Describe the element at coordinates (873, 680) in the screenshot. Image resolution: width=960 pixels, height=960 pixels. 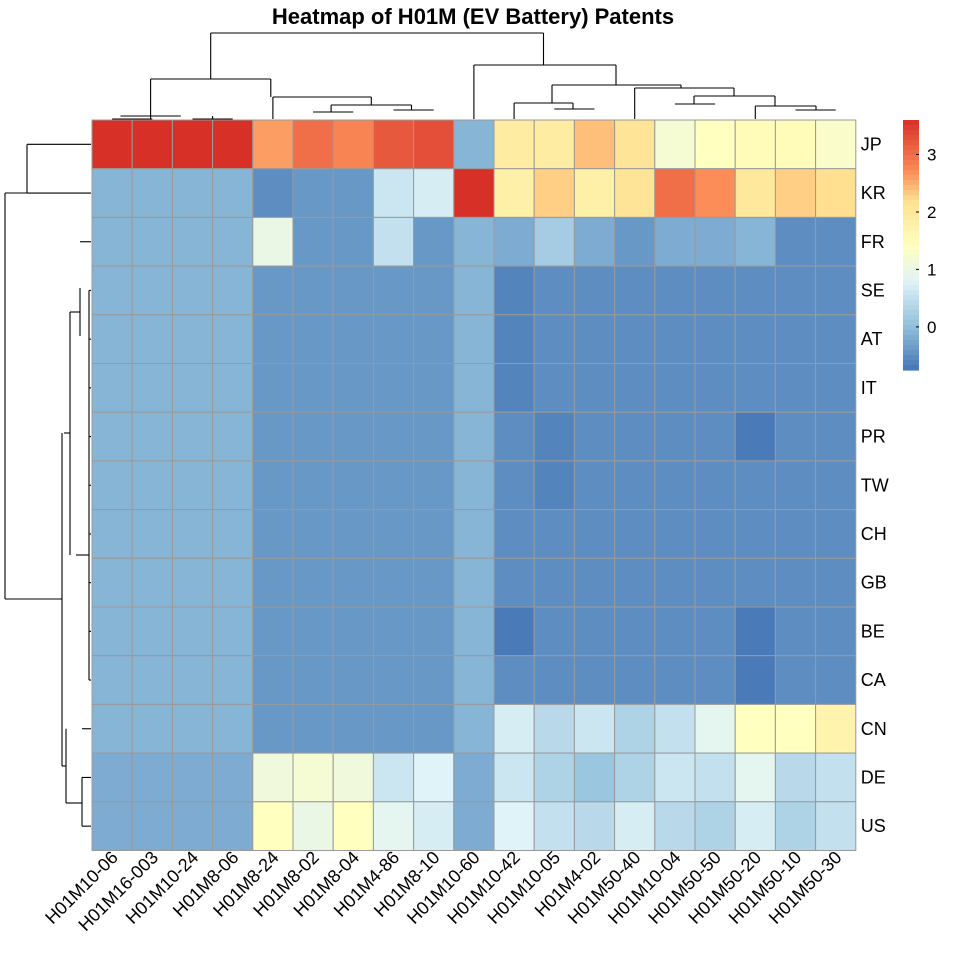
I see `row-label: CA` at that location.